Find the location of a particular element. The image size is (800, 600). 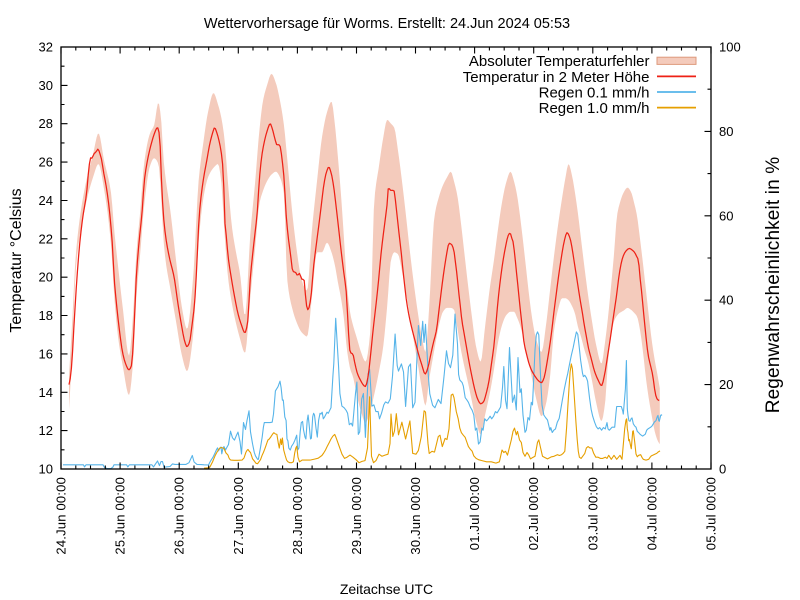

svg-text: 26.Jun 00:00 is located at coordinates (179, 516).